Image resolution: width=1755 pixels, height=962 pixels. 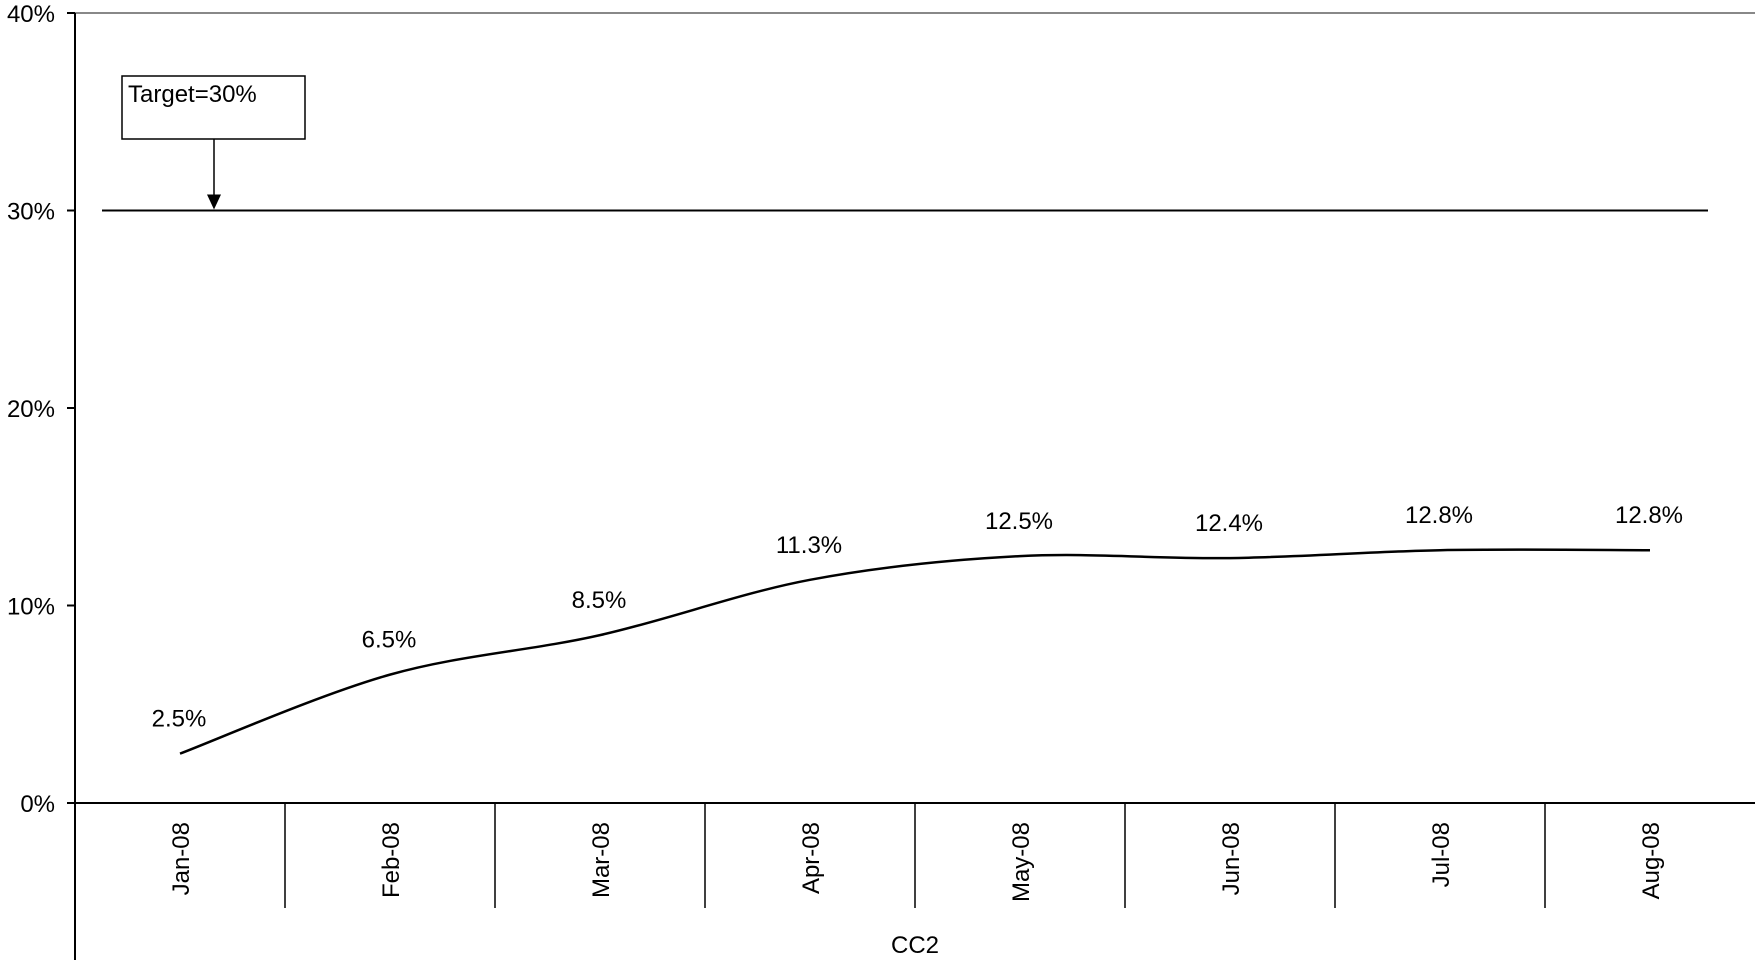 What do you see at coordinates (915, 945) in the screenshot?
I see `x-axis-title: CC2` at bounding box center [915, 945].